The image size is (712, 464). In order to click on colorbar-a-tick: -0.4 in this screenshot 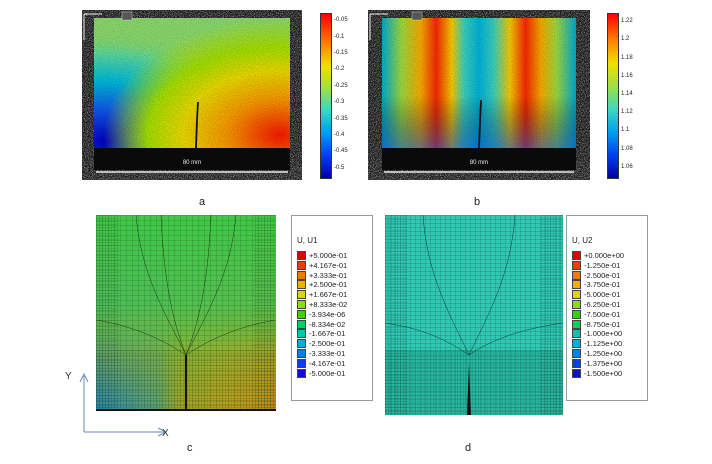, I will do `click(339, 135)`.